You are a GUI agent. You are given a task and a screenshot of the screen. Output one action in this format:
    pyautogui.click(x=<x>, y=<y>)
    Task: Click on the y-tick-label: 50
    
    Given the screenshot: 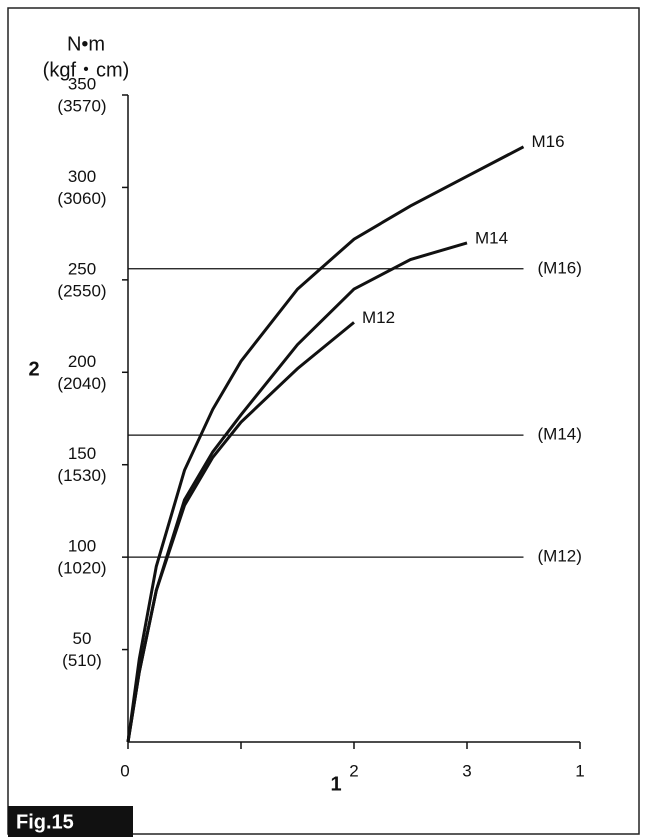 What is the action you would take?
    pyautogui.click(x=82, y=638)
    